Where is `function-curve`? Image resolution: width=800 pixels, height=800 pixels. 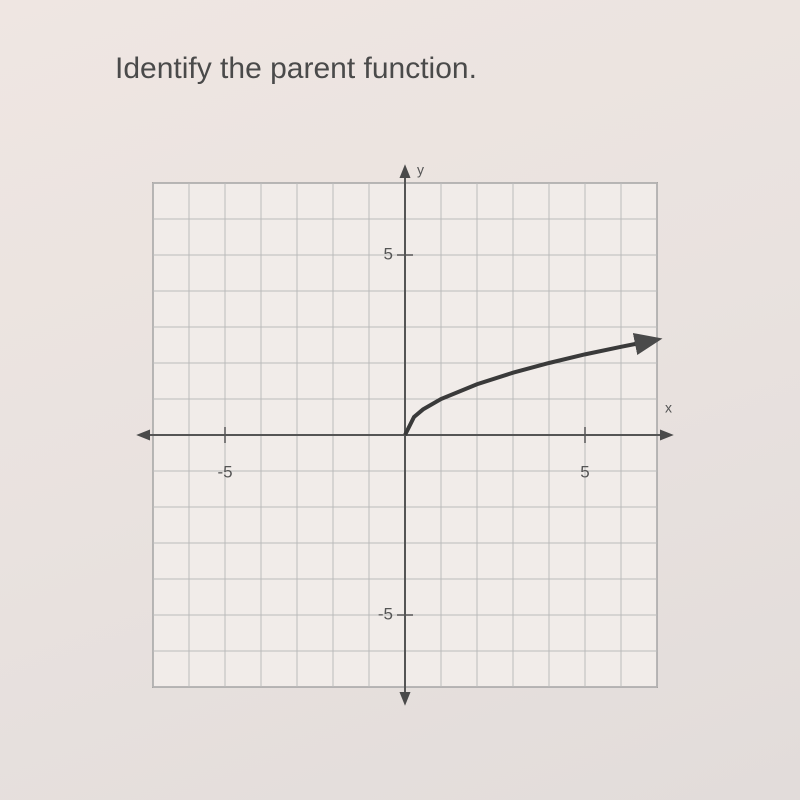 function-curve is located at coordinates (533, 384).